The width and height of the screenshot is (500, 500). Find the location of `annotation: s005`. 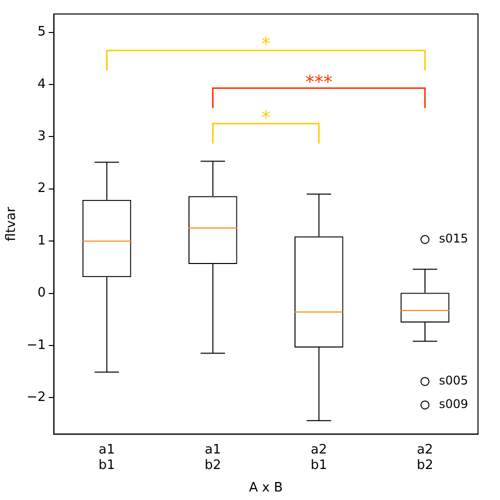

annotation: s005 is located at coordinates (453, 381).